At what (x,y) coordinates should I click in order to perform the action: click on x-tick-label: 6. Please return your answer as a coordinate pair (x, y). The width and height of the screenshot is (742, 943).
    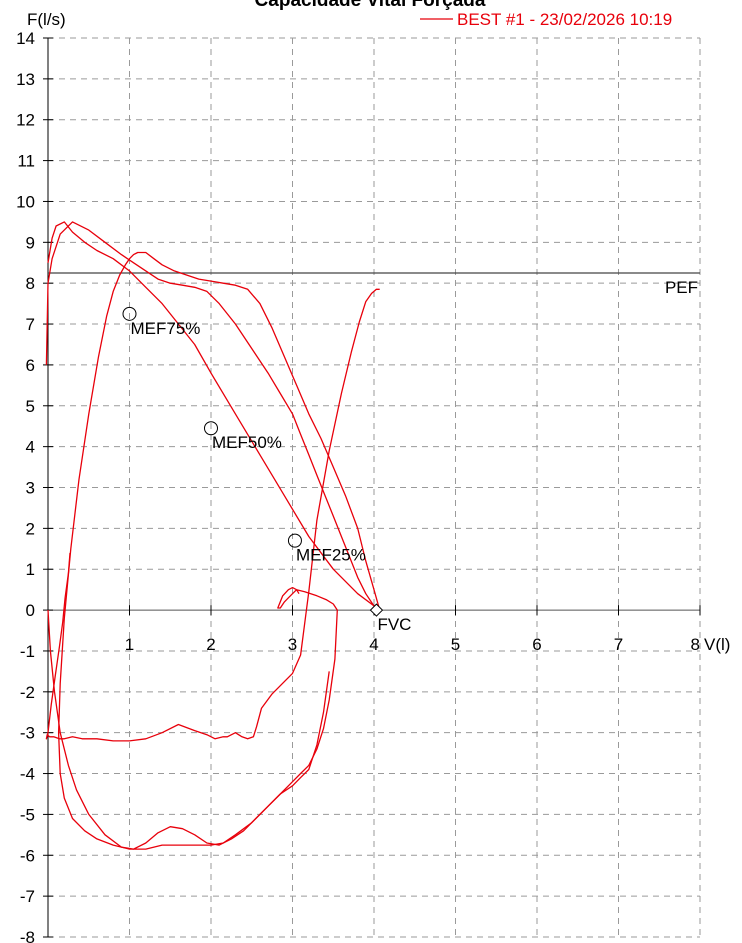
    Looking at the image, I should click on (536, 644).